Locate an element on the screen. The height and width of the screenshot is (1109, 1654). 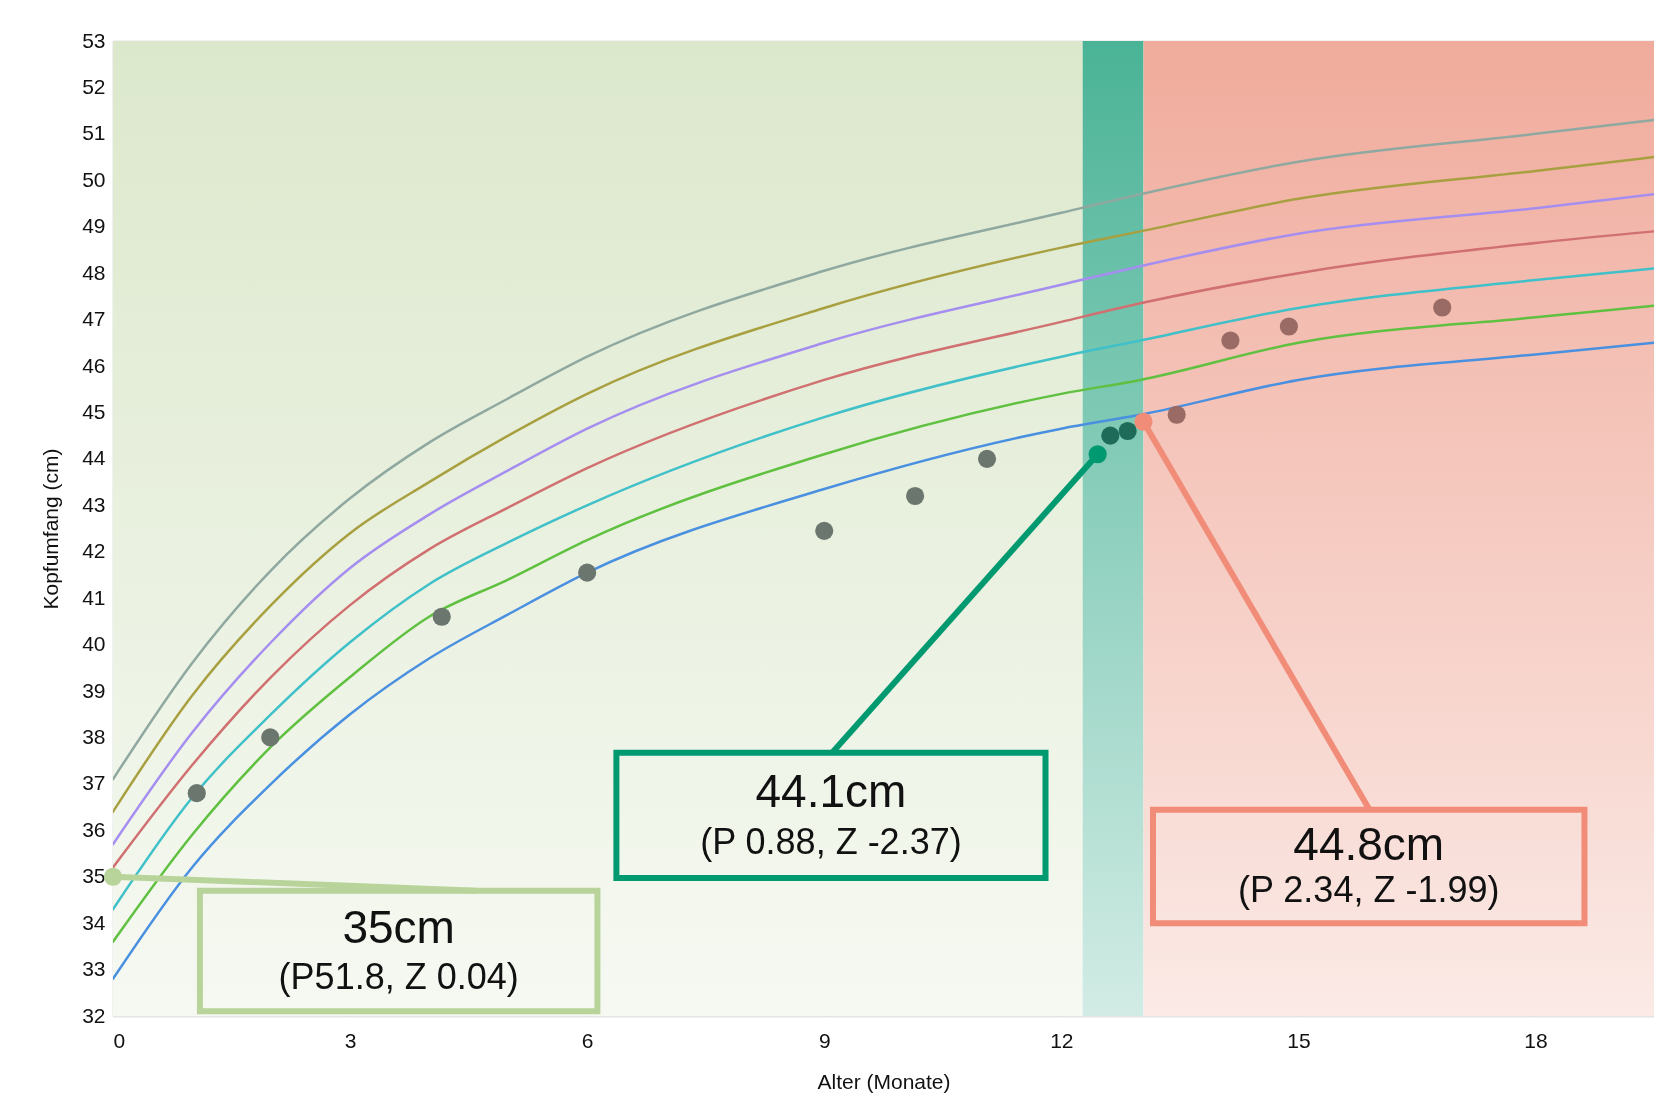
y-tick-label: 44 is located at coordinates (94, 458).